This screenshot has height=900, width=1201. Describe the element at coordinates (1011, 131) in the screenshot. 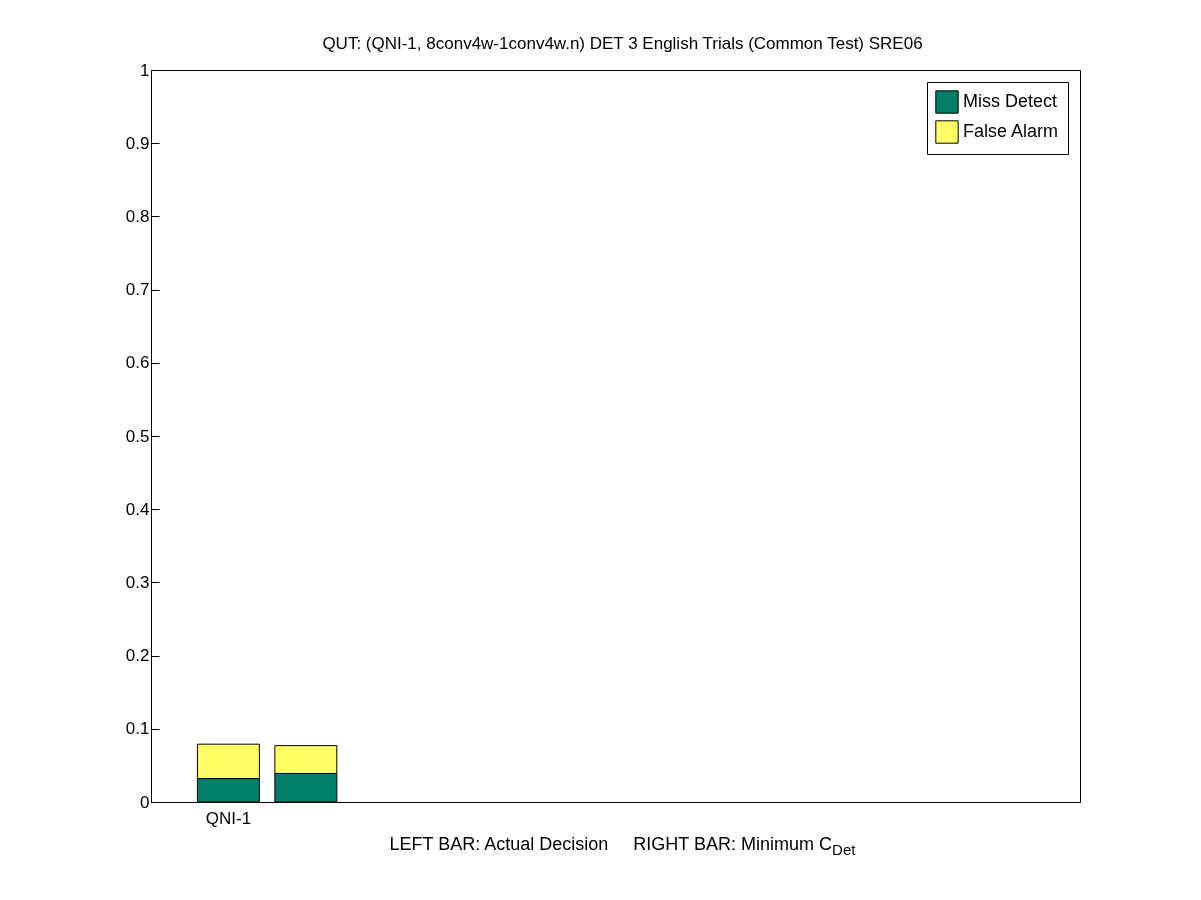

I see `legend-label: False Alarm` at that location.